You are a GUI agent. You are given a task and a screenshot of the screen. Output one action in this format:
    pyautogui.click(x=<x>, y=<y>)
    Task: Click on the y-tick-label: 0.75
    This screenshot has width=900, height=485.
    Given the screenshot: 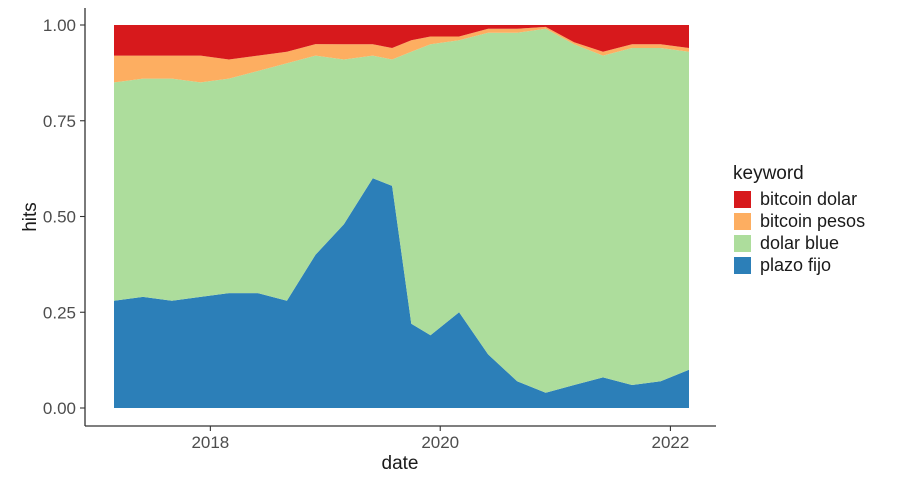 What is the action you would take?
    pyautogui.click(x=59, y=121)
    